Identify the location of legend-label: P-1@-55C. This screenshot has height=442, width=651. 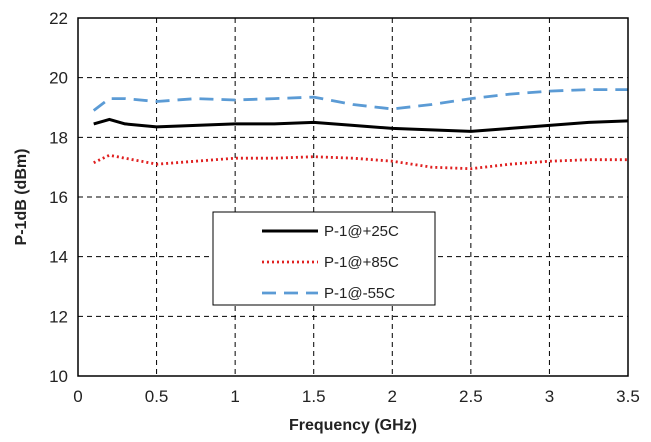
(359, 293).